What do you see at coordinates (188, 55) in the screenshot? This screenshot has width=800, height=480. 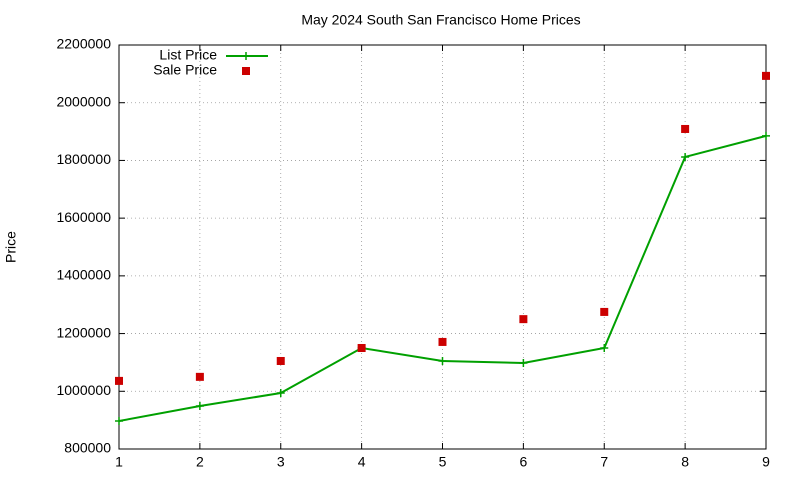 I see `legend-label: List Price` at bounding box center [188, 55].